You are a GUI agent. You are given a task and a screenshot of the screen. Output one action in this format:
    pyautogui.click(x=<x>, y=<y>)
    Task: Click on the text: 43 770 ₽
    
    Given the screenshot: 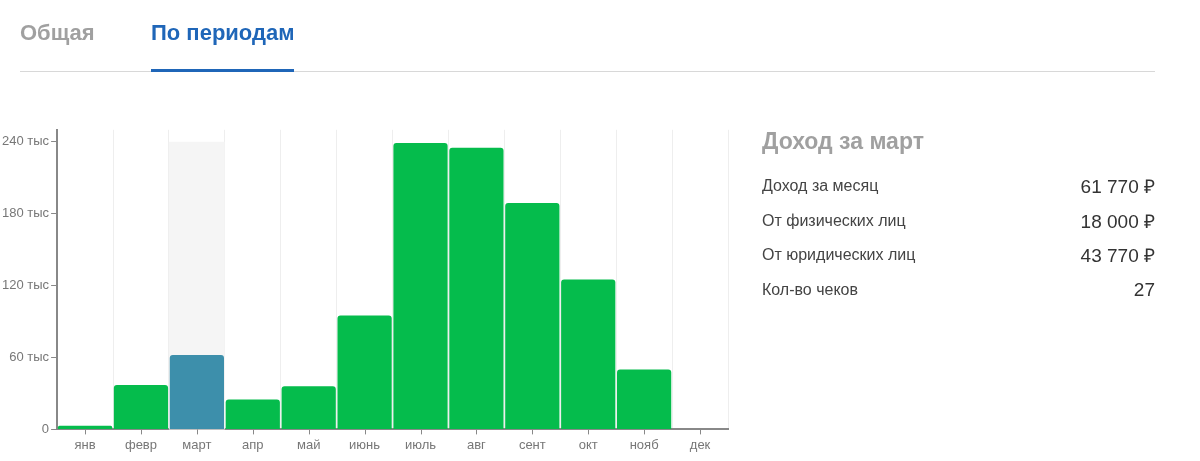 What is the action you would take?
    pyautogui.click(x=1117, y=256)
    